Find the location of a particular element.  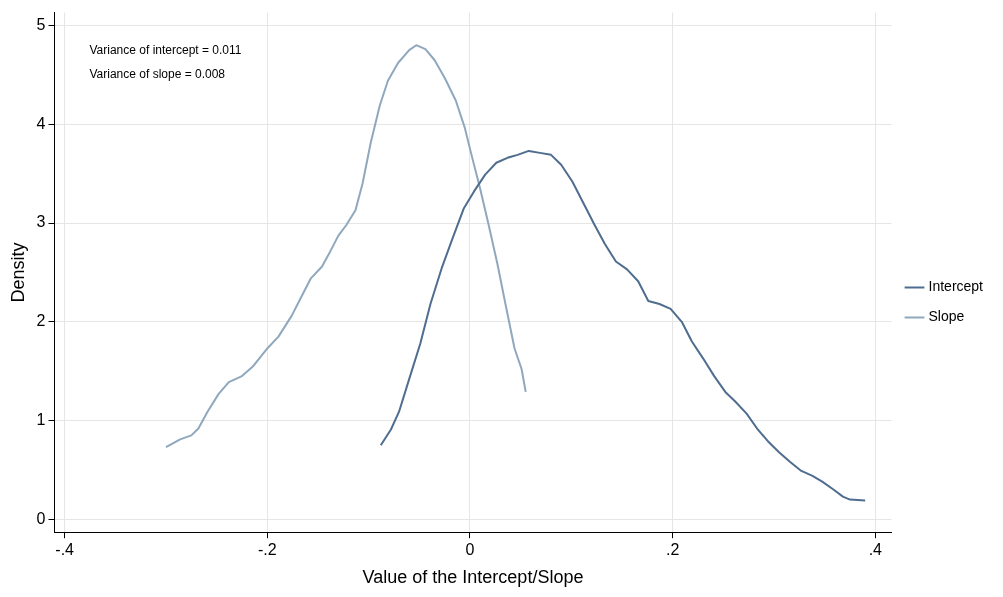

x-tick-label: .2 is located at coordinates (672, 550).